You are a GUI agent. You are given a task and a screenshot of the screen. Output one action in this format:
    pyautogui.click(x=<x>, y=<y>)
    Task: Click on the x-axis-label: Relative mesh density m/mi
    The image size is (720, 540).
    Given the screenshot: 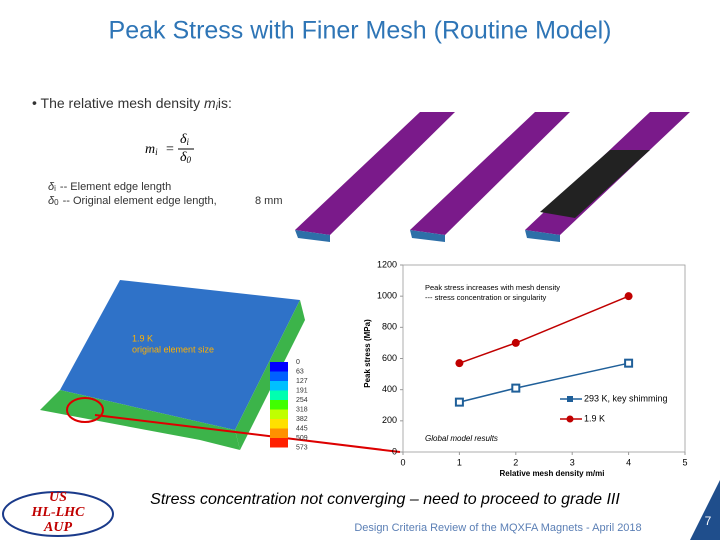 What is the action you would take?
    pyautogui.click(x=552, y=473)
    